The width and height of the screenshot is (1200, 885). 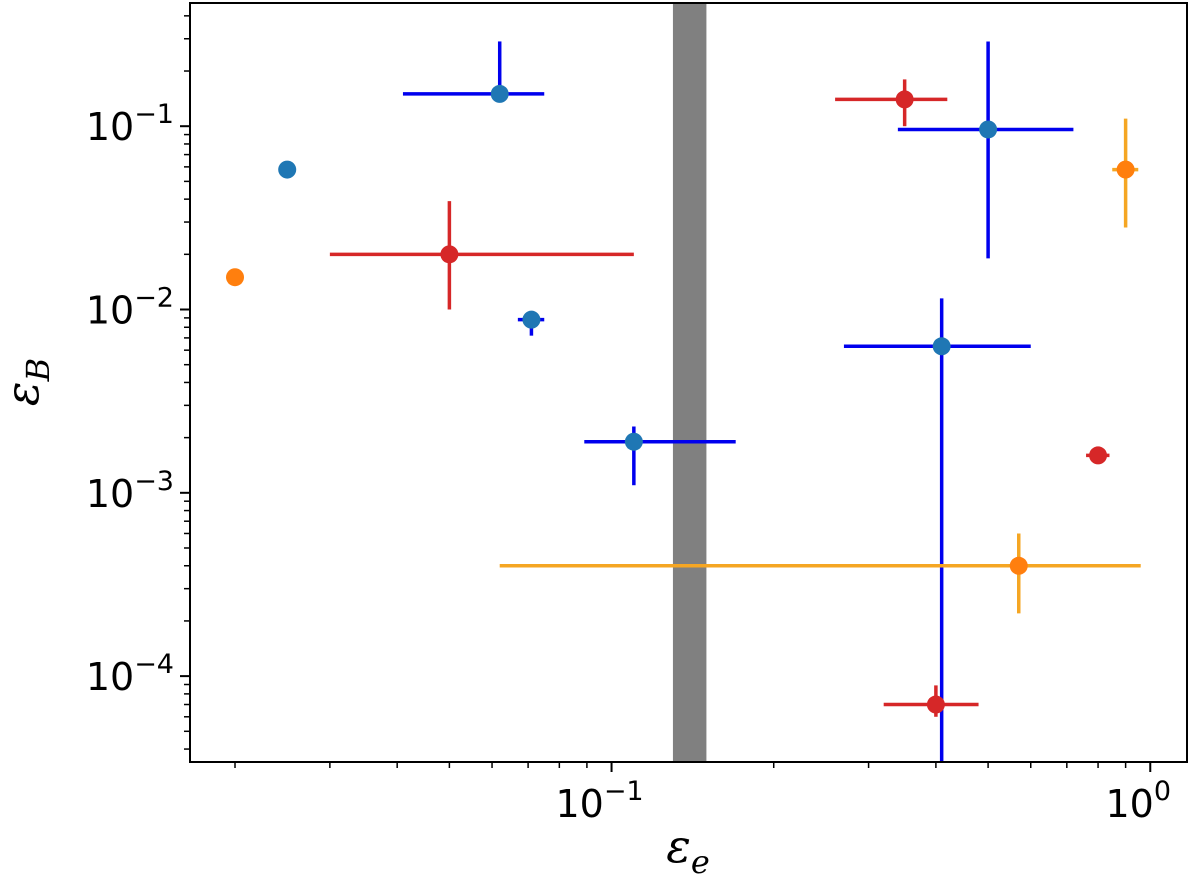 I want to click on tick-label: 10⁻², so click(x=130, y=308).